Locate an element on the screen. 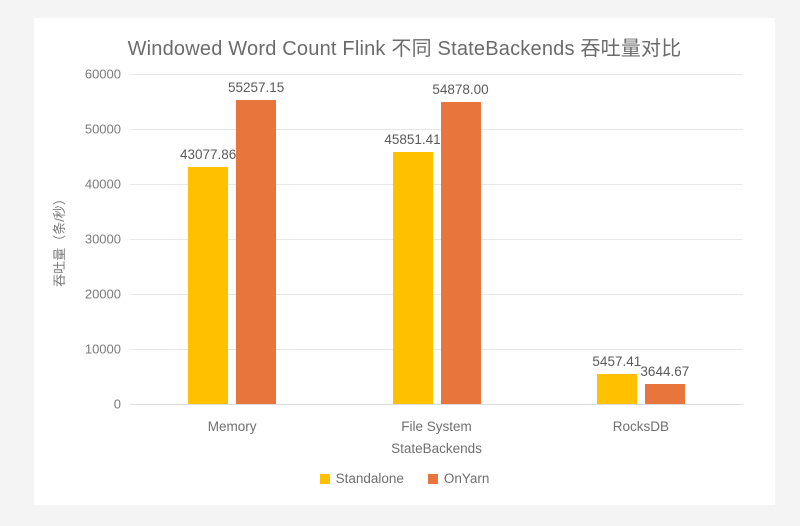 This screenshot has width=800, height=526. y-axis-title: 吞吐量（条/秒） is located at coordinates (58, 239).